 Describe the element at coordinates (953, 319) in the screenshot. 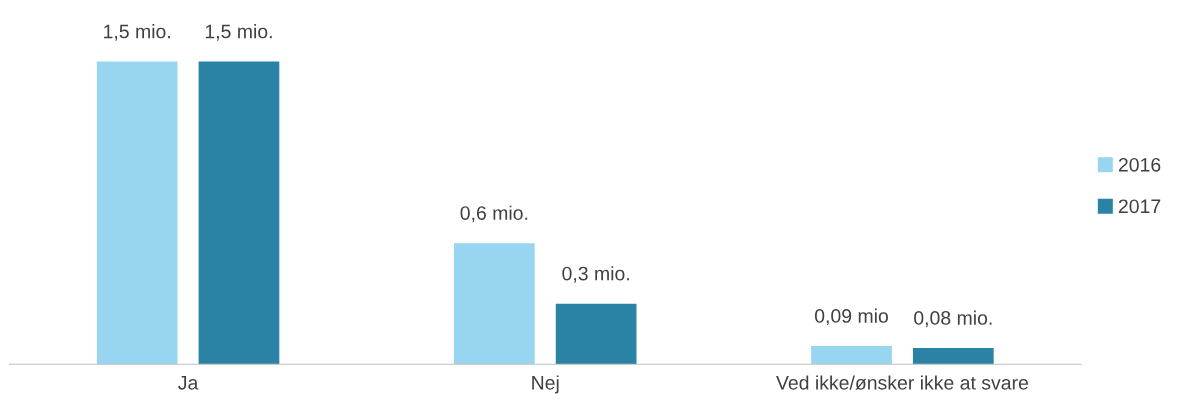

I see `data-label: 0,08 mio.` at that location.